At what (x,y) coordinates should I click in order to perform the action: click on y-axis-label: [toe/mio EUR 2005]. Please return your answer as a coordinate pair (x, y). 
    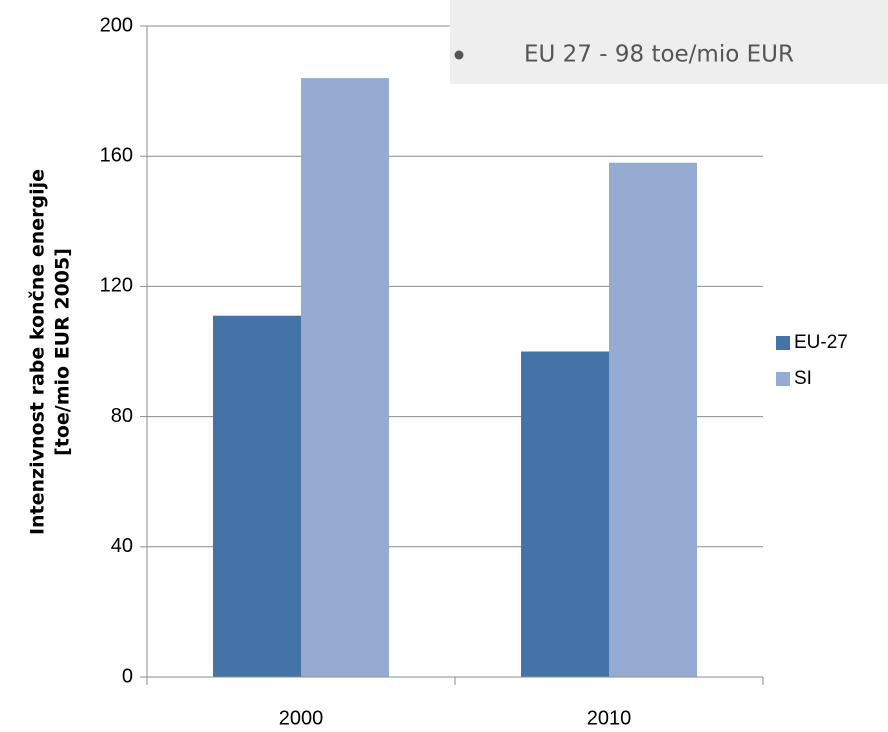
    Looking at the image, I should click on (63, 352).